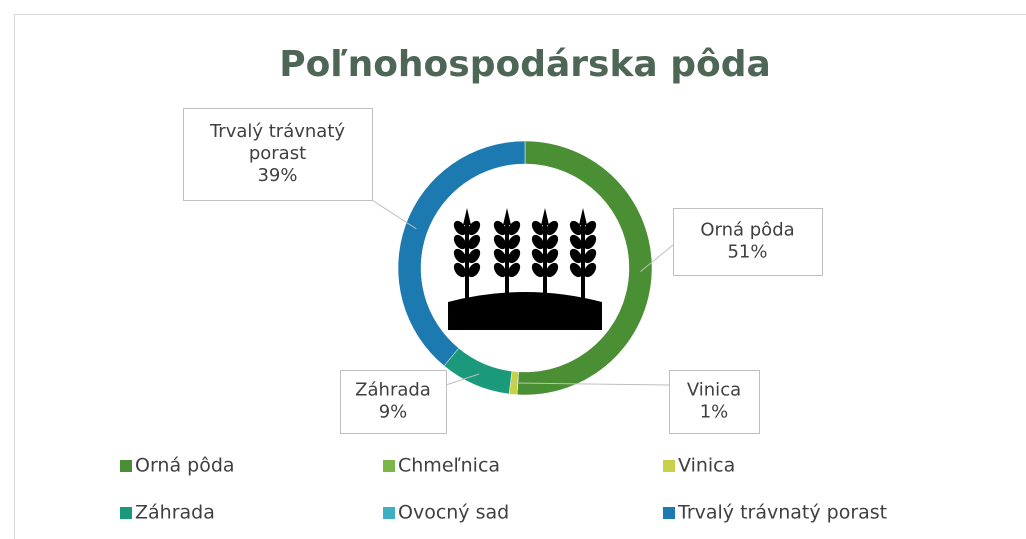 The height and width of the screenshot is (539, 1026). Describe the element at coordinates (714, 412) in the screenshot. I see `data-label-value: 1%` at that location.